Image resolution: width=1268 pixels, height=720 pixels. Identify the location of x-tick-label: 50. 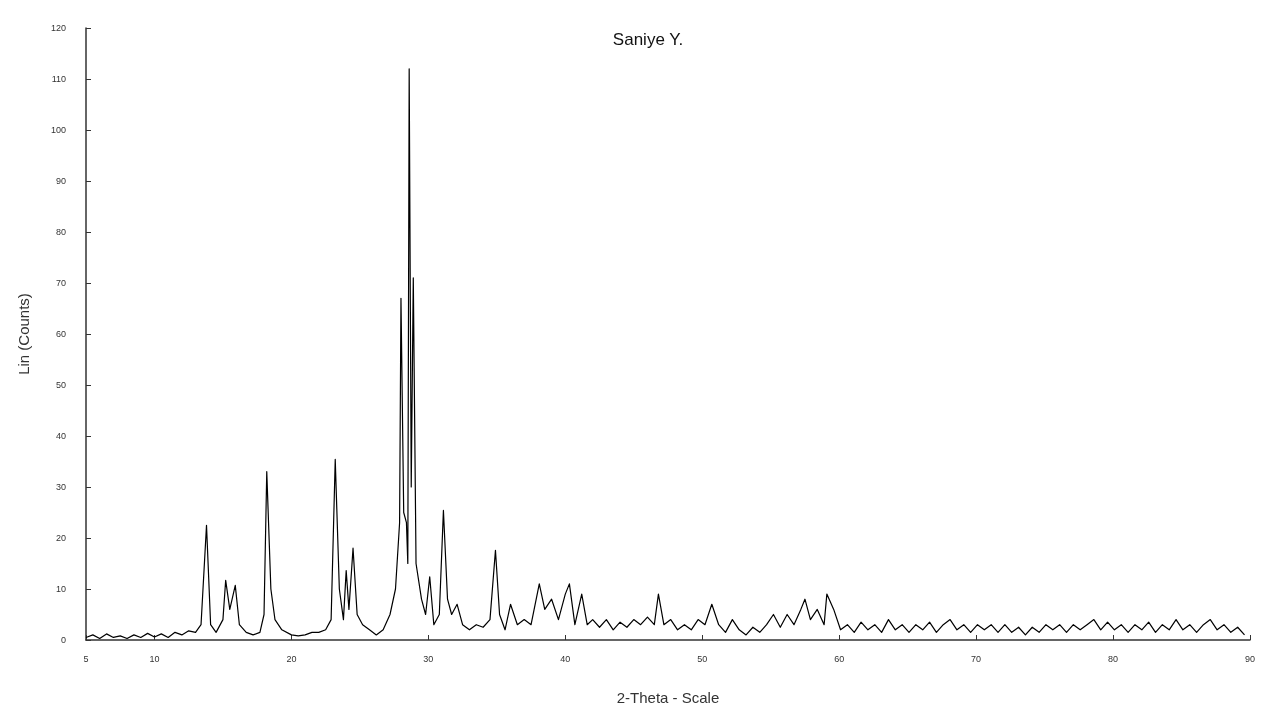
(702, 658).